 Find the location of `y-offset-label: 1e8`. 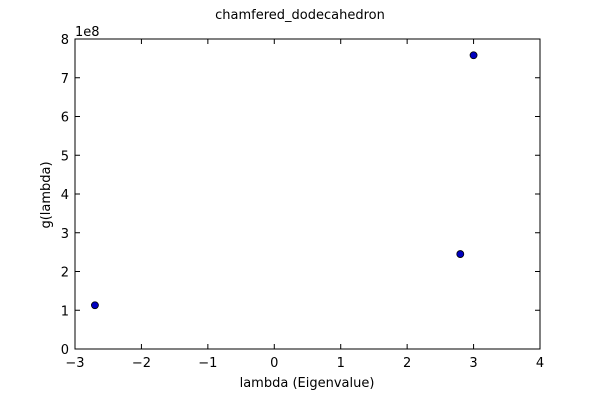

y-offset-label: 1e8 is located at coordinates (87, 32).